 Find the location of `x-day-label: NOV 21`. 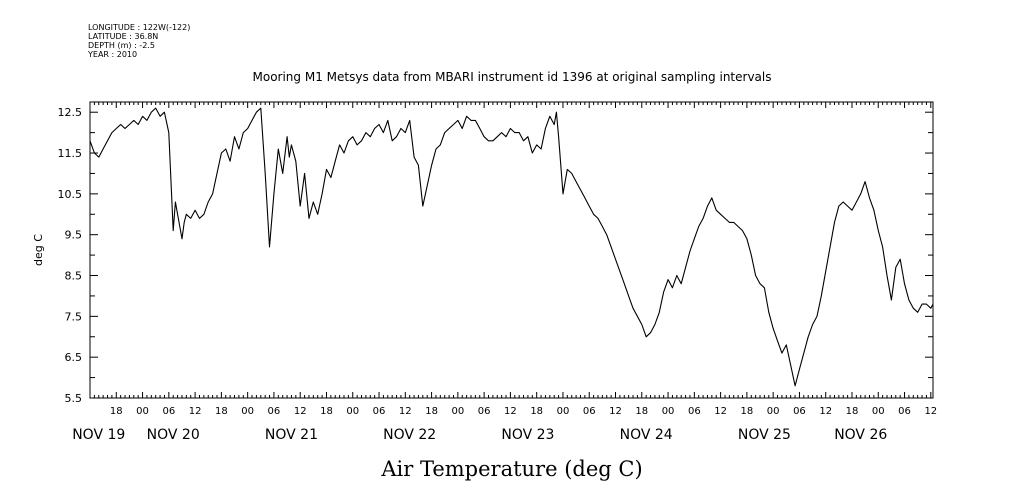

x-day-label: NOV 21 is located at coordinates (291, 435).